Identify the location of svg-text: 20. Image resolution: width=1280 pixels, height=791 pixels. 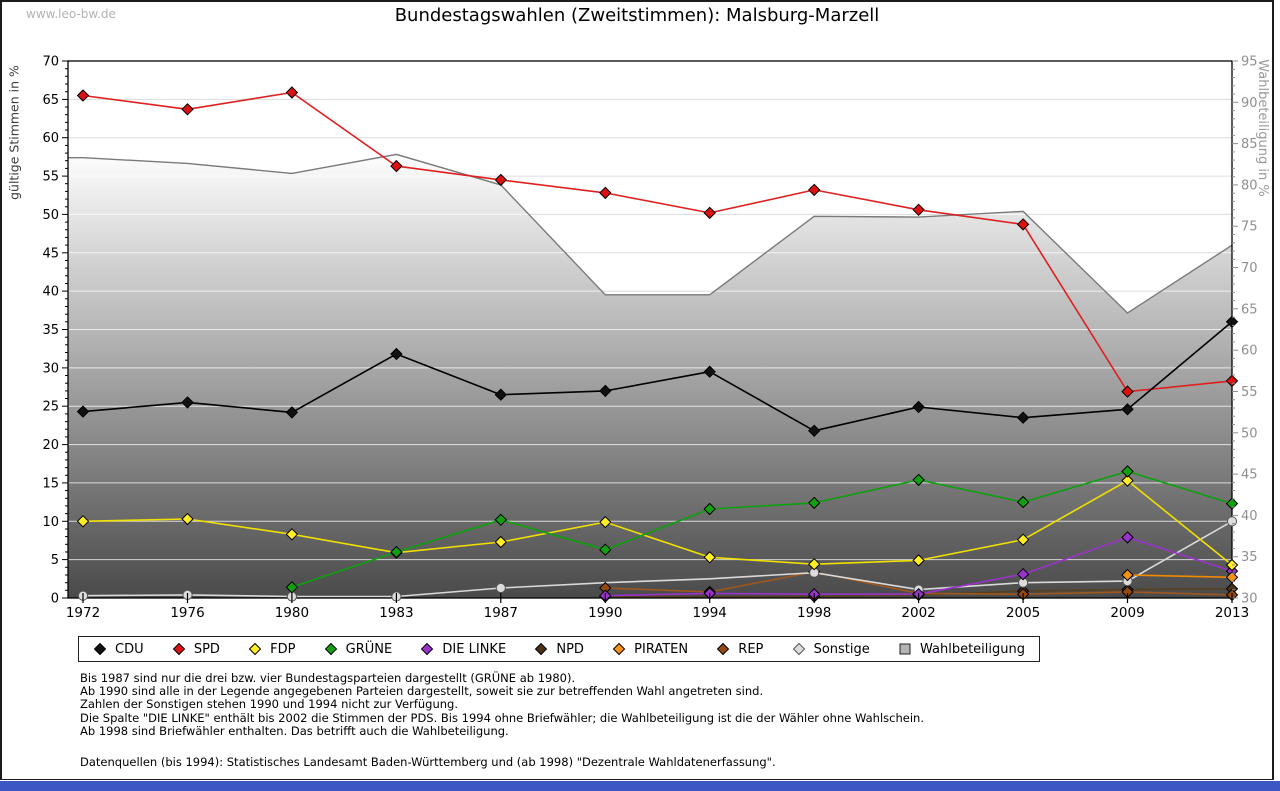
(50, 445).